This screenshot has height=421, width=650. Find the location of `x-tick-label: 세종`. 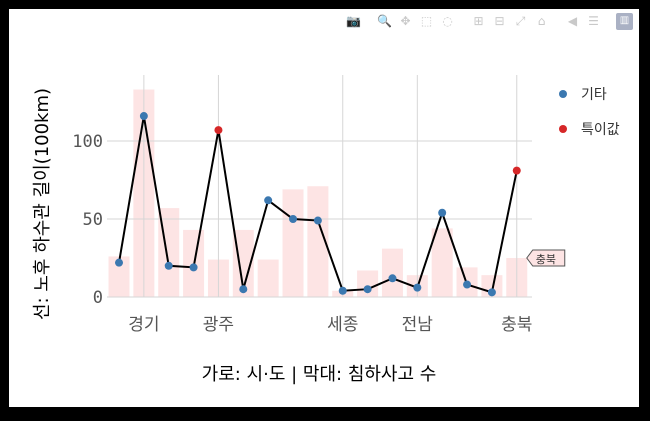

x-tick-label: 세종 is located at coordinates (342, 325).